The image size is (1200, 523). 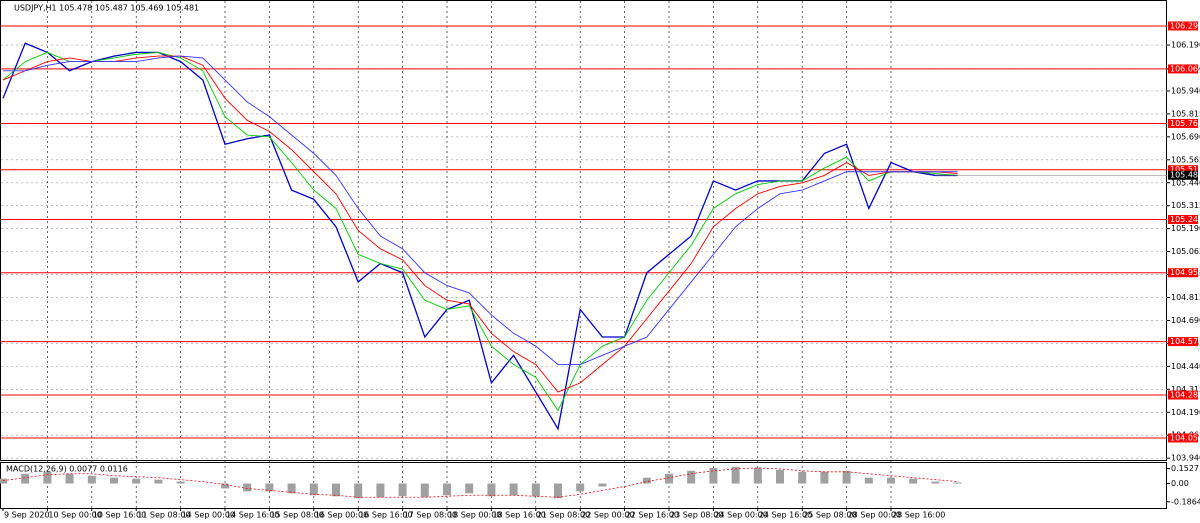 I want to click on x-tick-label: 28 Sep 16:00, so click(x=918, y=515).